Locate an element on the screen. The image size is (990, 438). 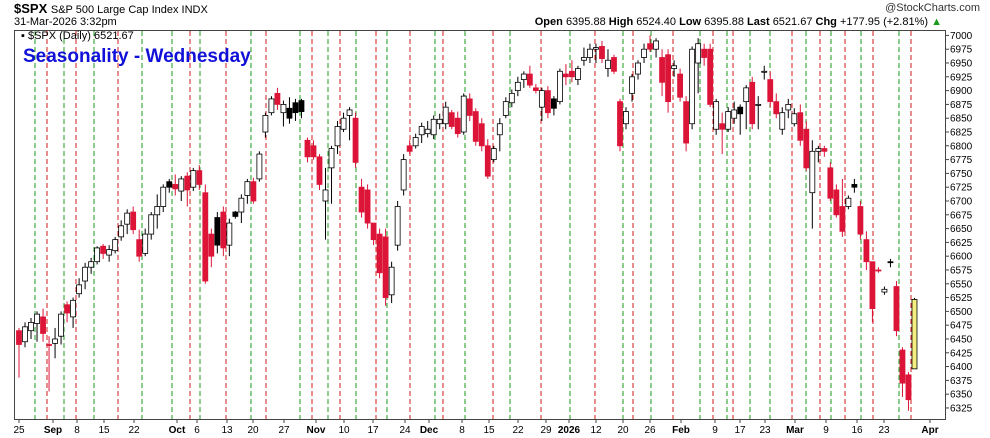
y-tick-label: 6775 is located at coordinates (961, 160).